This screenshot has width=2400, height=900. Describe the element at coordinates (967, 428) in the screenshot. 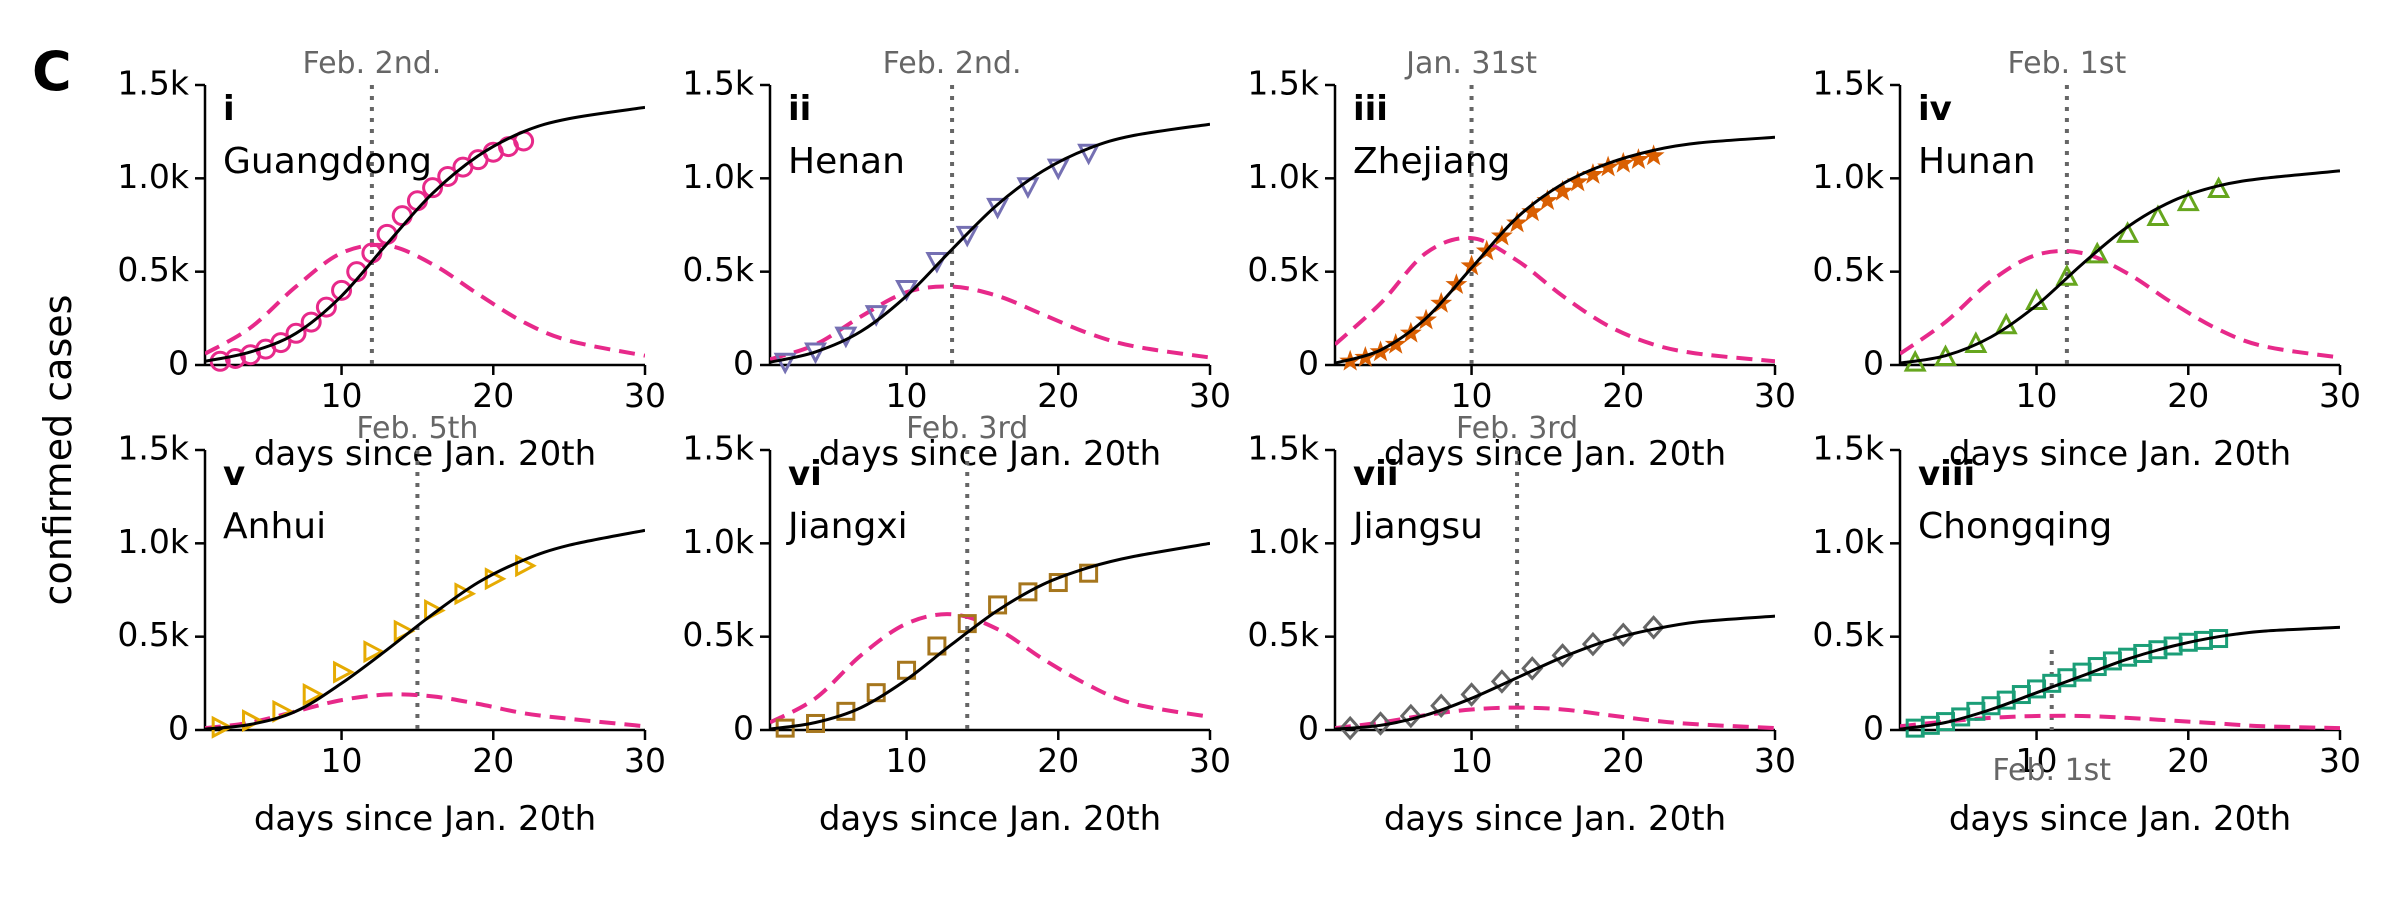

I see `date-marker-label: Feb. 3rd` at that location.